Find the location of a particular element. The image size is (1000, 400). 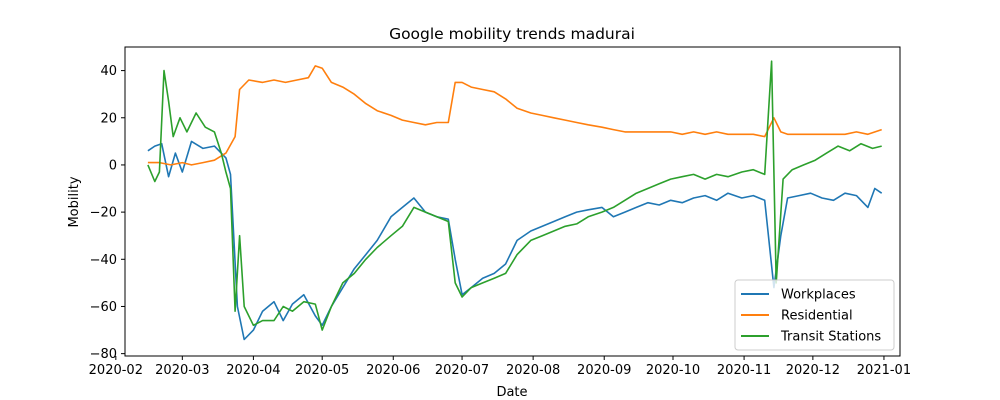

legend-box is located at coordinates (814, 315).